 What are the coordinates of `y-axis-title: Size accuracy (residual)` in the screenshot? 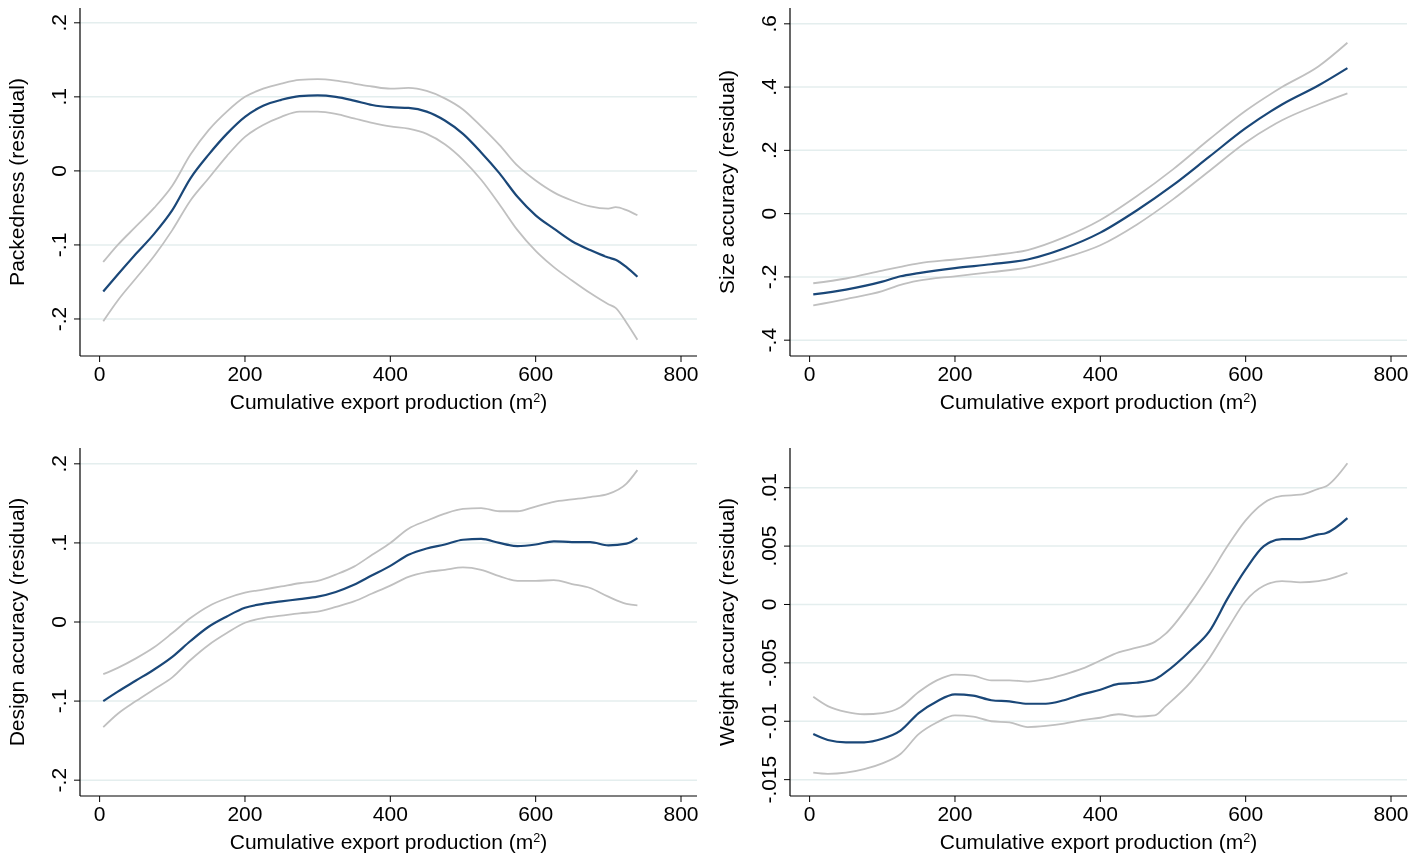 It's located at (726, 182).